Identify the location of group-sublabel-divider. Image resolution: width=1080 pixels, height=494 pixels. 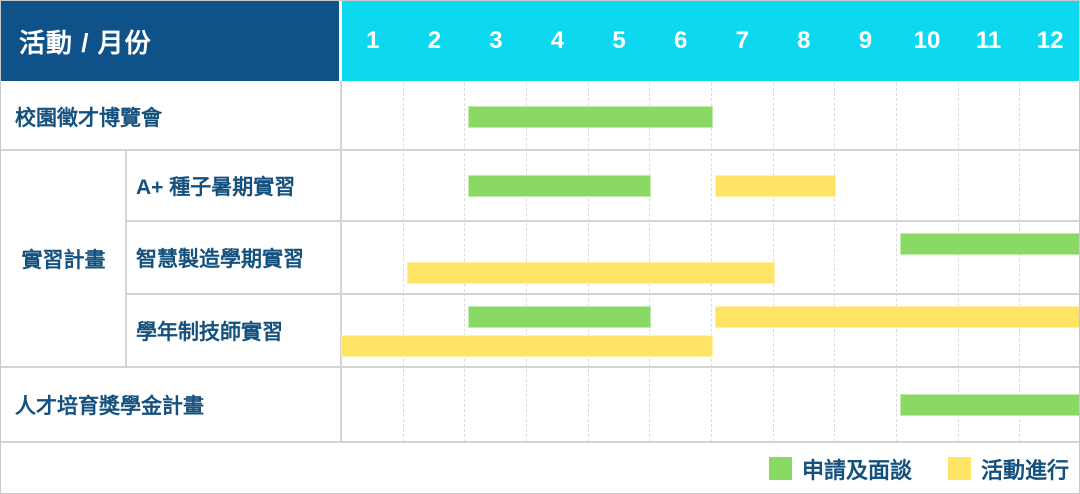
(126, 258).